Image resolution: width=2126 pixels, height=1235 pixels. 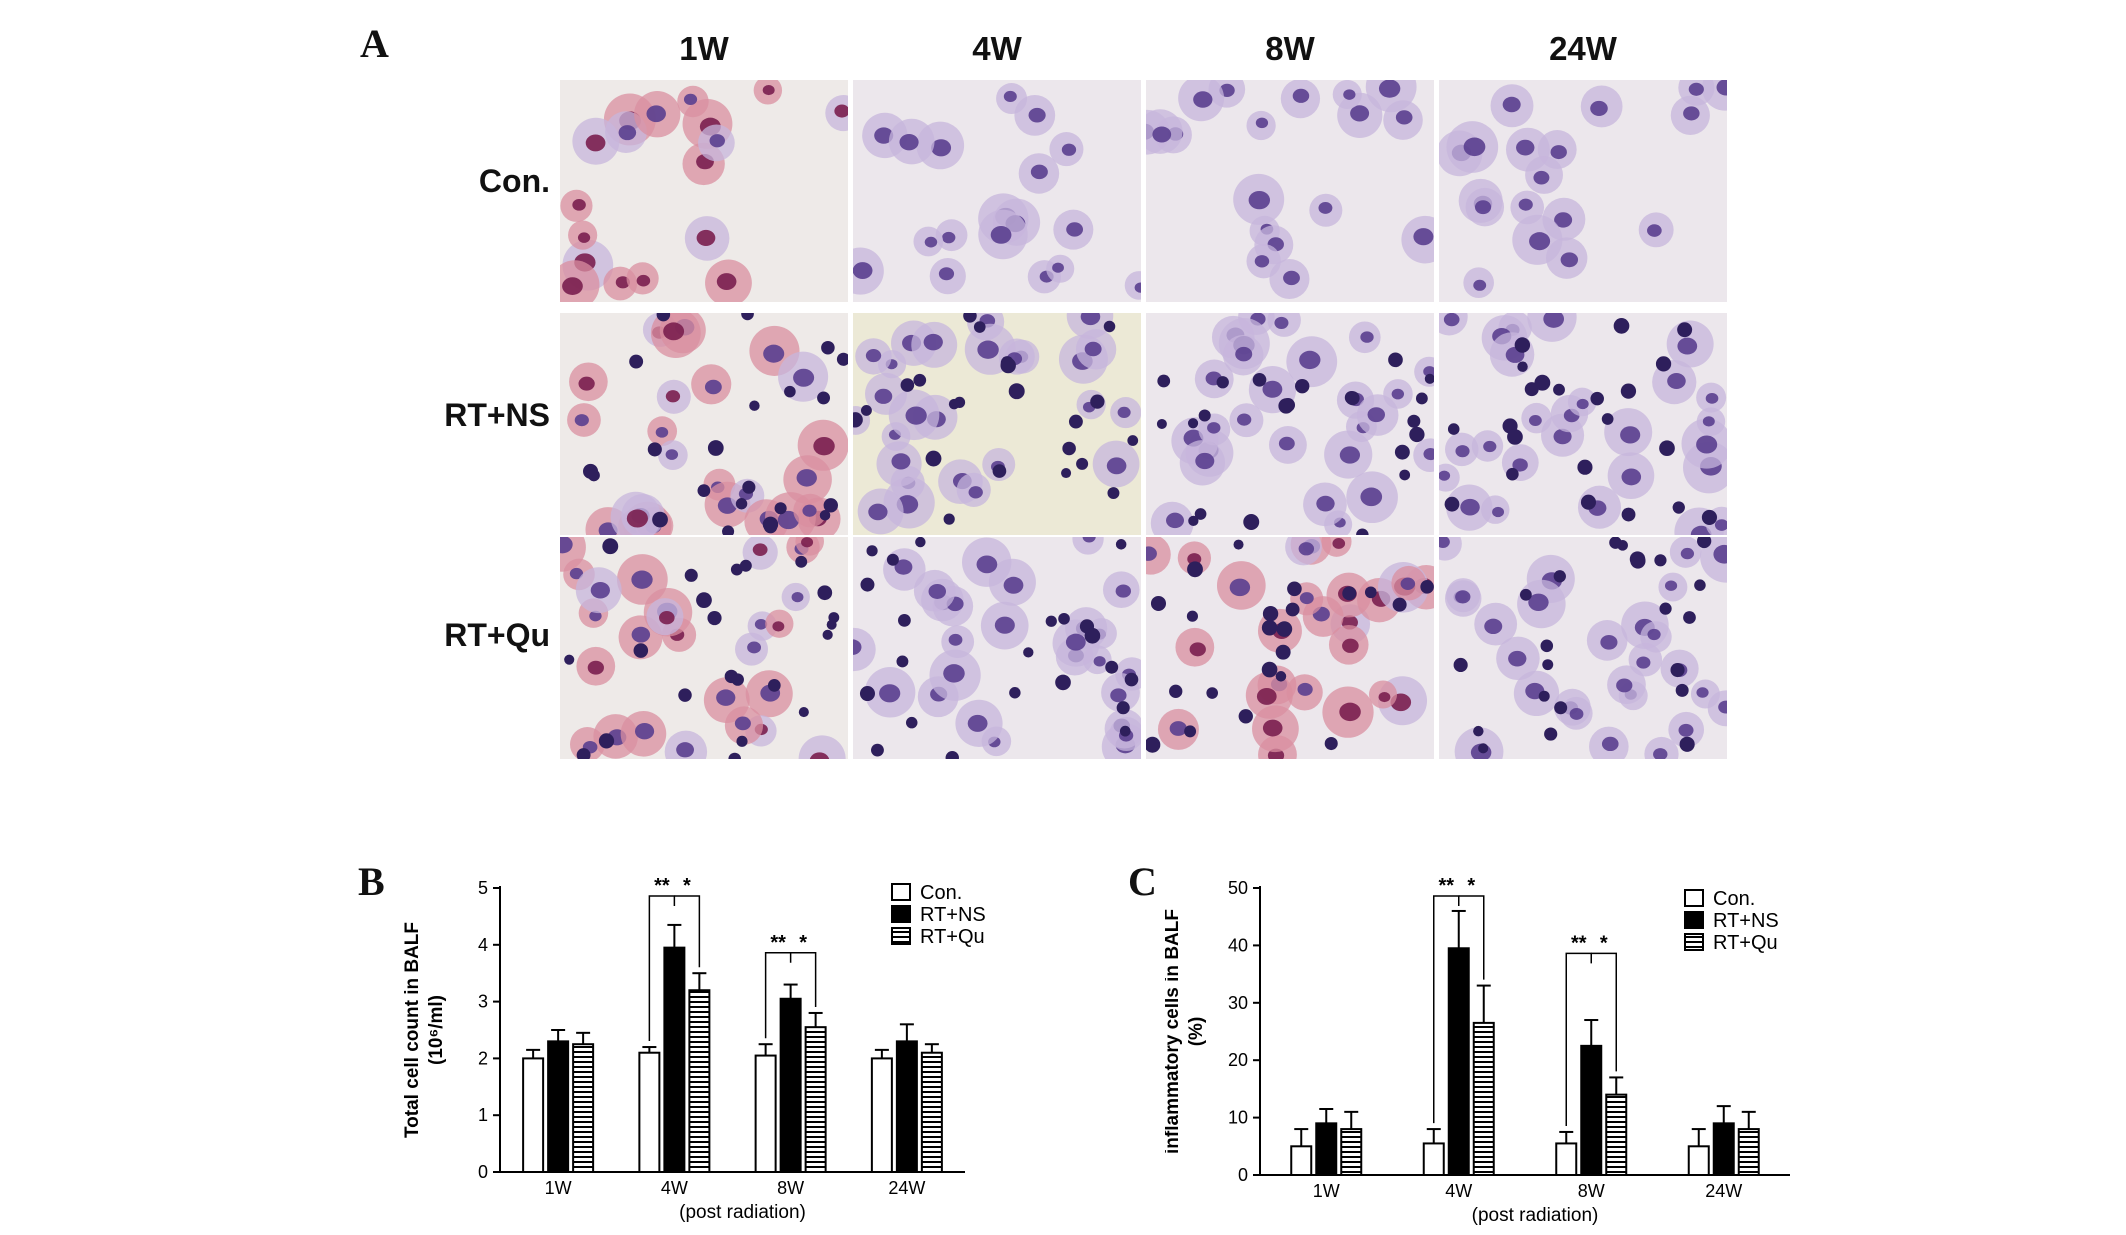 What do you see at coordinates (436, 1030) in the screenshot?
I see `y-axis-unit: (10⁶/ml)` at bounding box center [436, 1030].